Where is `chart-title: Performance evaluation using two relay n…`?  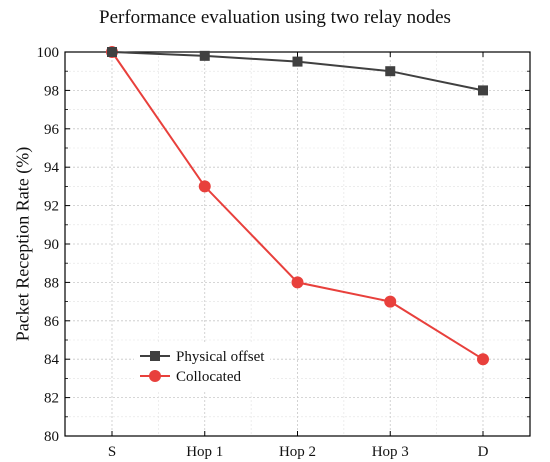
chart-title: Performance evaluation using two relay n… is located at coordinates (275, 17).